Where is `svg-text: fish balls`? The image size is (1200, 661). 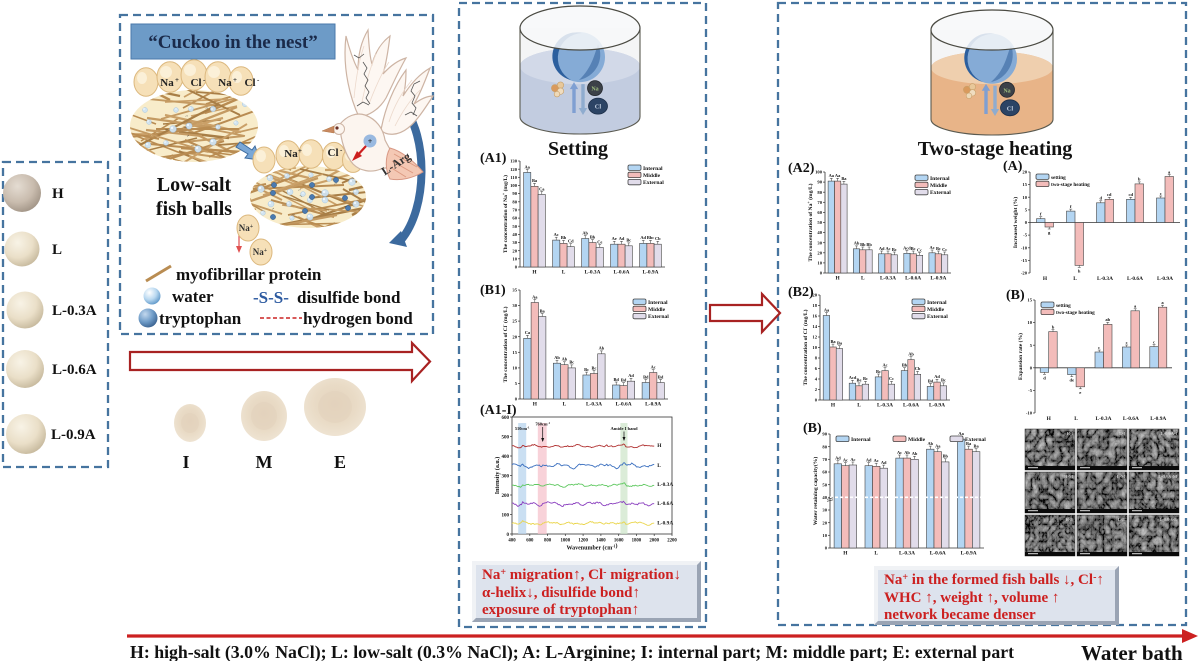
svg-text: fish balls is located at coordinates (194, 209).